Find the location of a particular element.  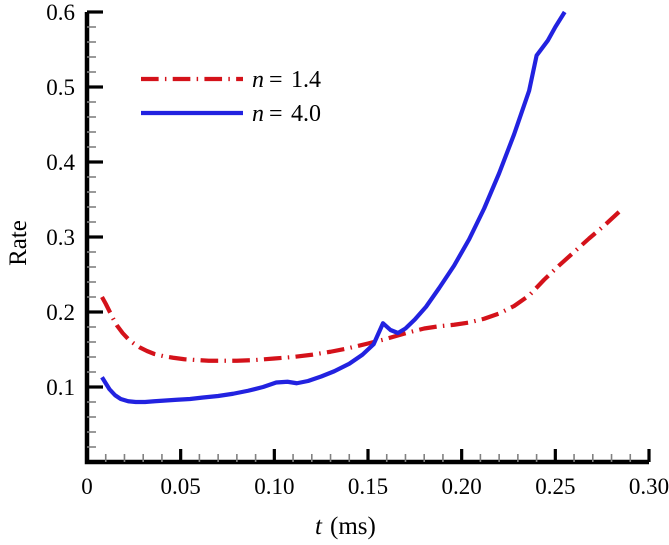

x-tick-label: 0.15 is located at coordinates (368, 486).